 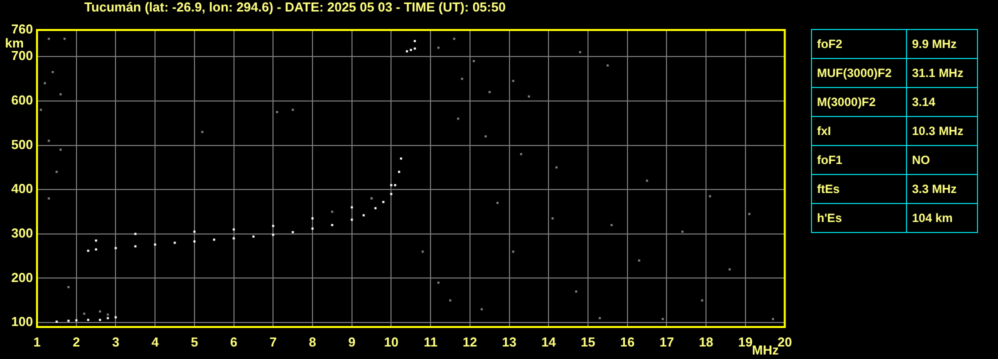 I want to click on x-tick-label: 8, so click(x=312, y=342).